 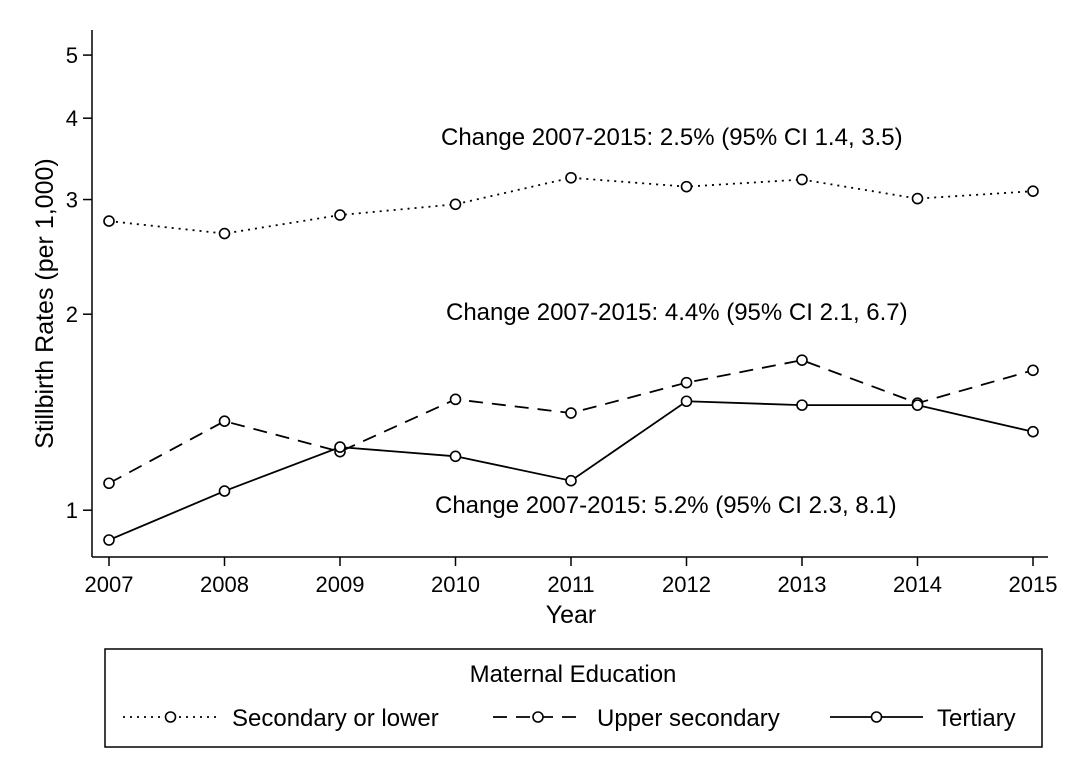 What do you see at coordinates (672, 137) in the screenshot?
I see `annotation-secondary: Change 2007-2015: 2.5% (95% CI 1.4, 3.5)` at bounding box center [672, 137].